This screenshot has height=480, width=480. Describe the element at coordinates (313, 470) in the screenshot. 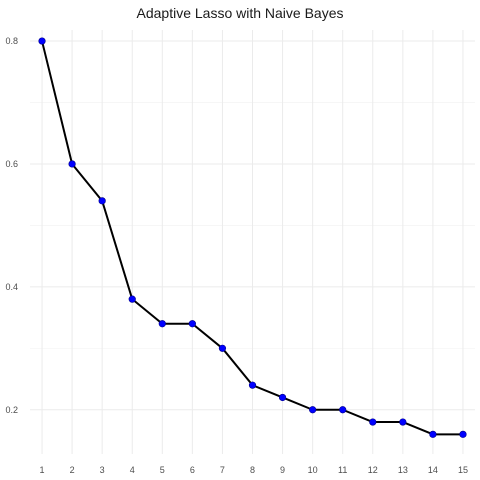

I see `x-tick-label: 10` at that location.